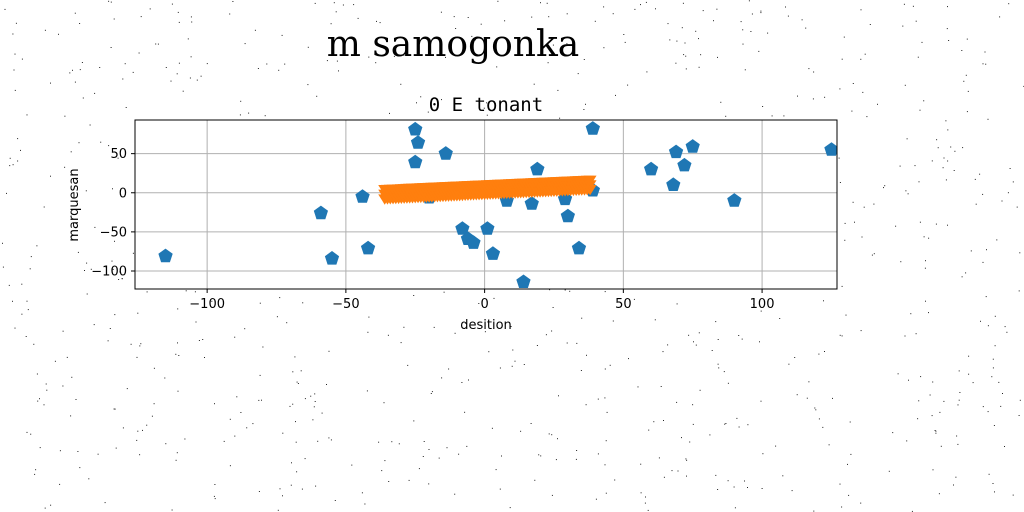 The image size is (1024, 512). What do you see at coordinates (74, 204) in the screenshot?
I see `y-axis-label: marquesan` at bounding box center [74, 204].